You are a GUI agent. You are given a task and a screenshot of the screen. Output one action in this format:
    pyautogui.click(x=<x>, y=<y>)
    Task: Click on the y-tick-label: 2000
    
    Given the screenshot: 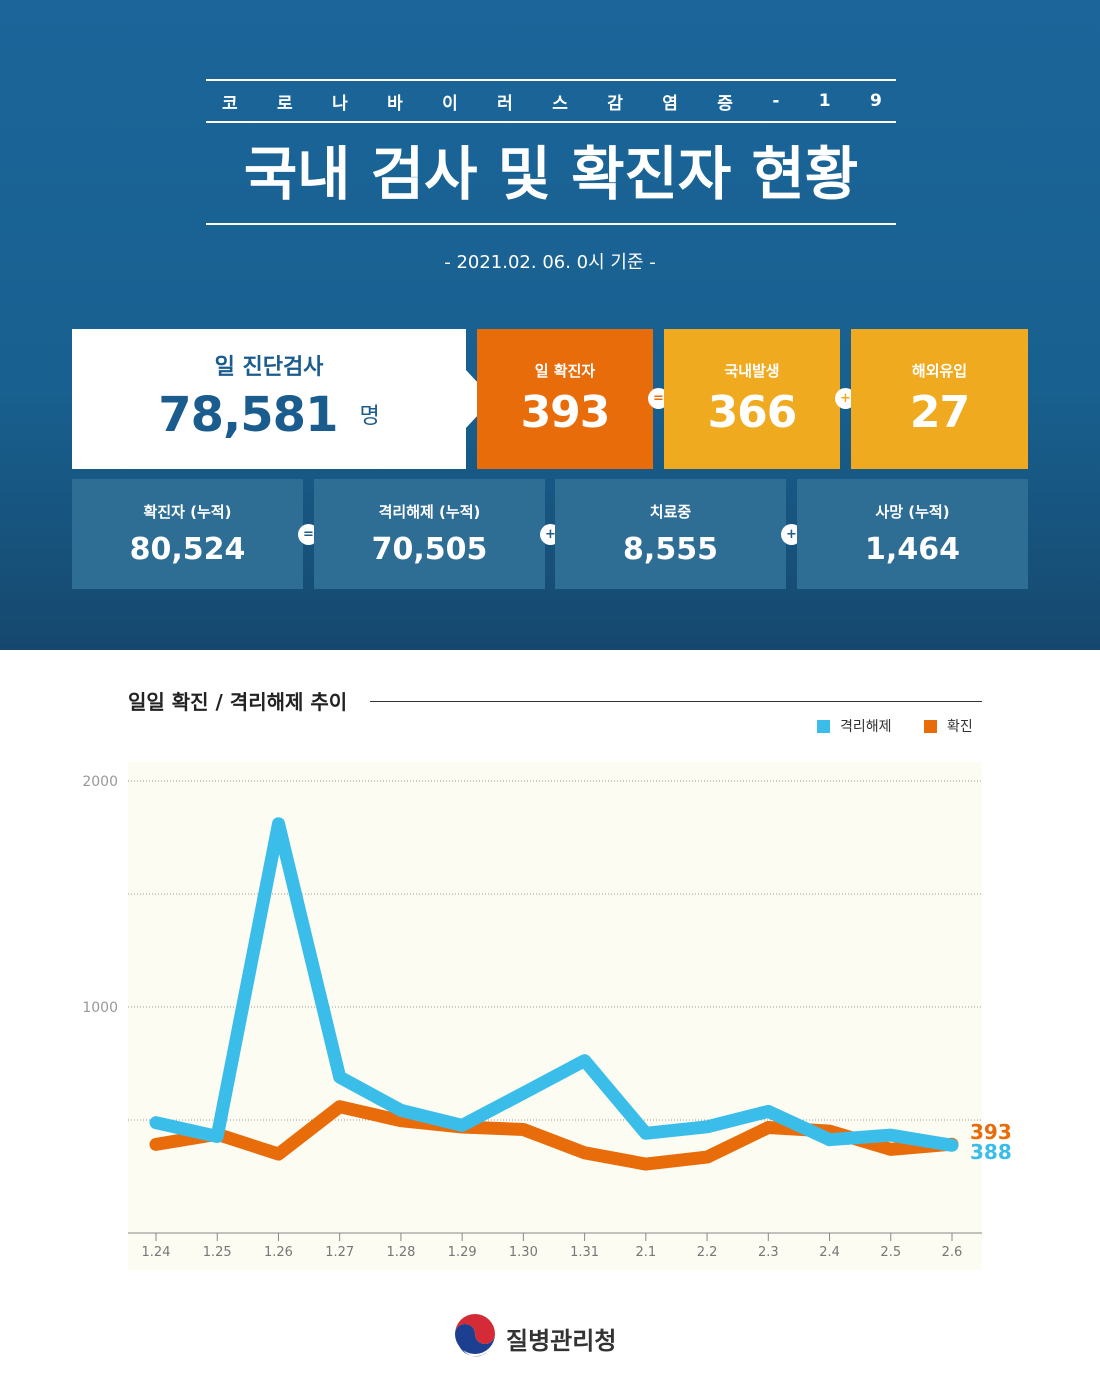 What is the action you would take?
    pyautogui.click(x=100, y=782)
    